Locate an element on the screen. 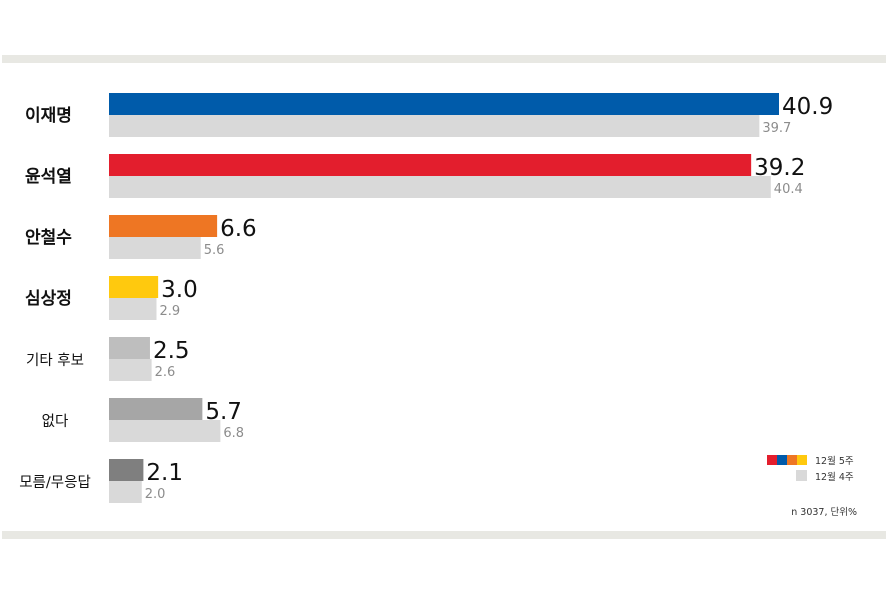 This screenshot has height=595, width=888. value-label-previous: 5.6 is located at coordinates (214, 250).